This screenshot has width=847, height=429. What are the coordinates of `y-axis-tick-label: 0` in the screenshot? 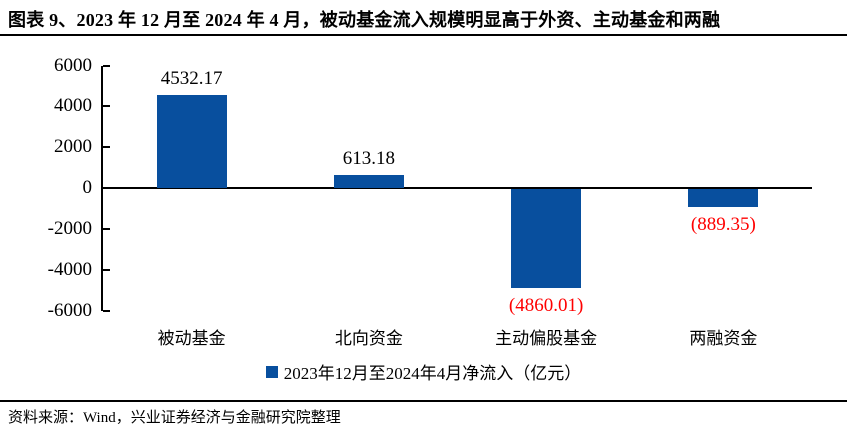 It's located at (87, 187).